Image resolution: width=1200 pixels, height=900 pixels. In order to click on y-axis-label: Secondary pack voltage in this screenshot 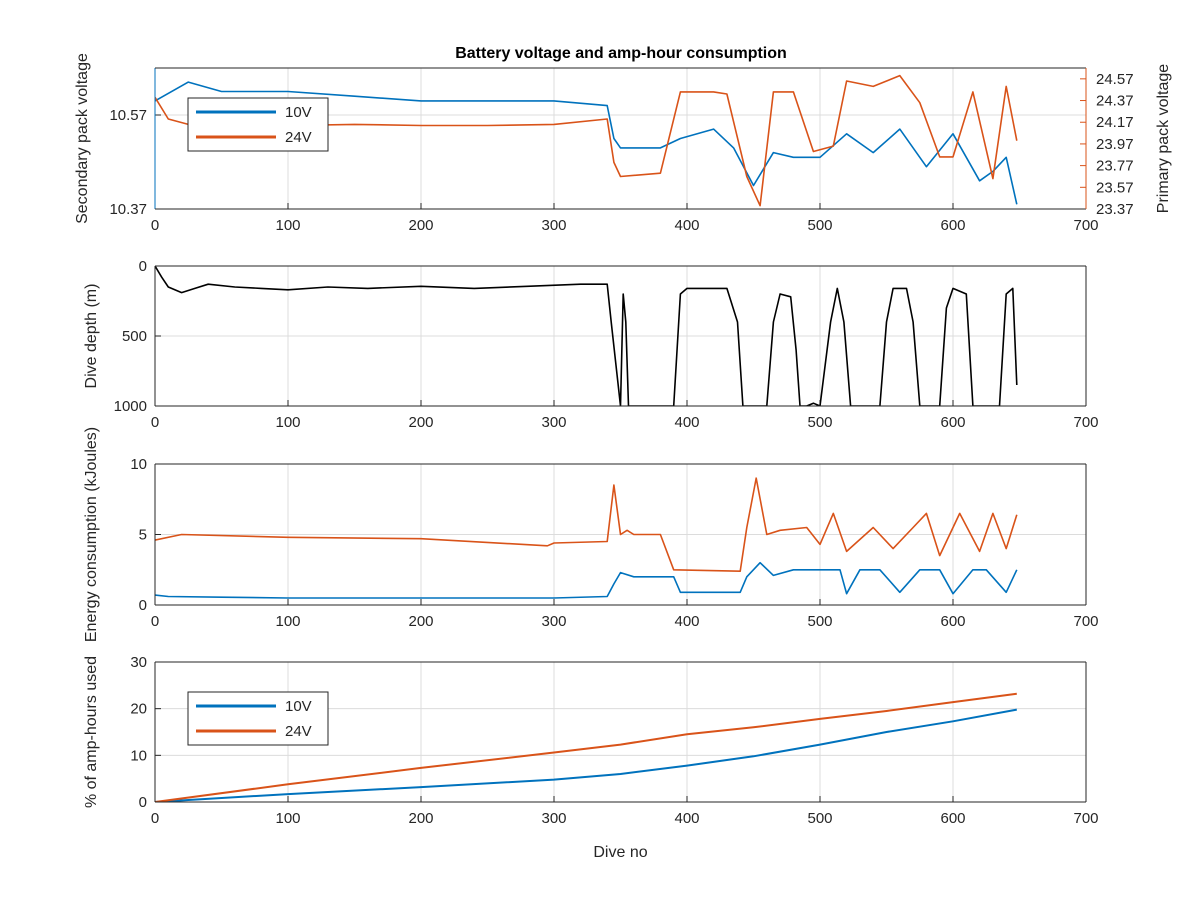, I will do `click(82, 138)`.